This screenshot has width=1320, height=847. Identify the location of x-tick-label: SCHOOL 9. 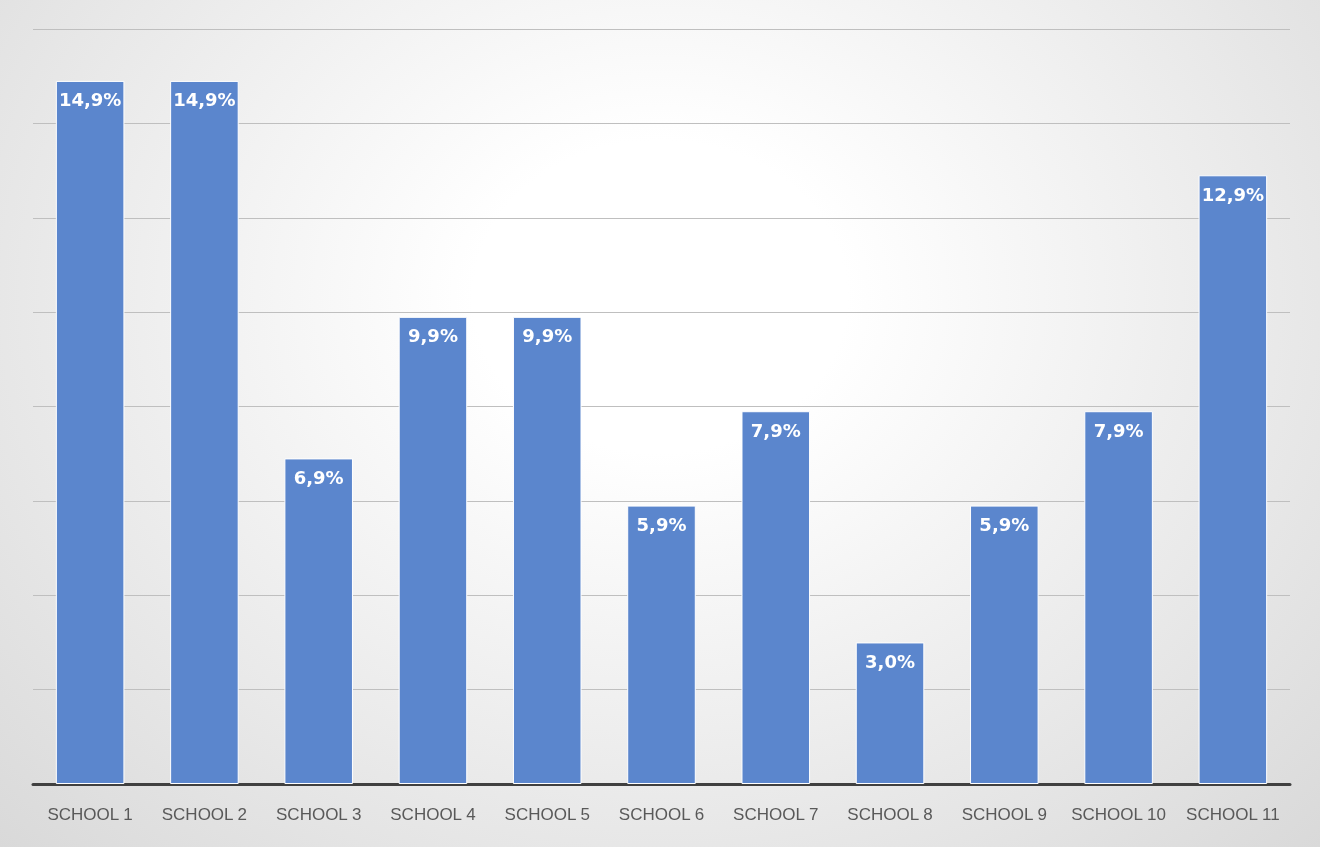
(1004, 814).